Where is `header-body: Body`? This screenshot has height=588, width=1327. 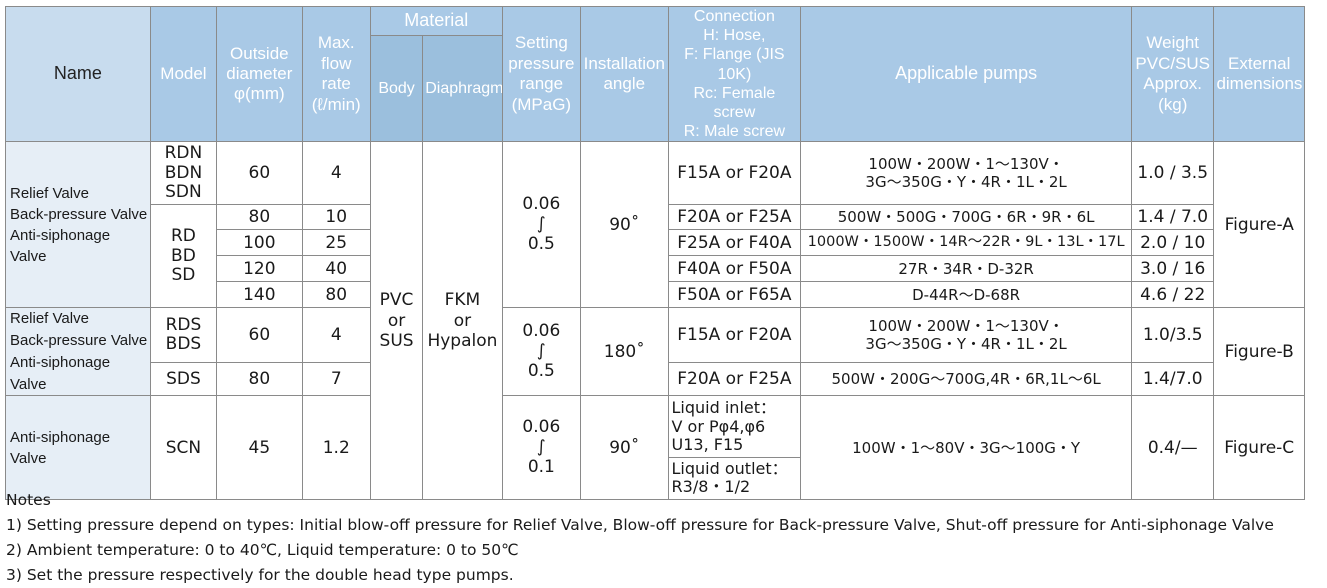
header-body: Body is located at coordinates (396, 89).